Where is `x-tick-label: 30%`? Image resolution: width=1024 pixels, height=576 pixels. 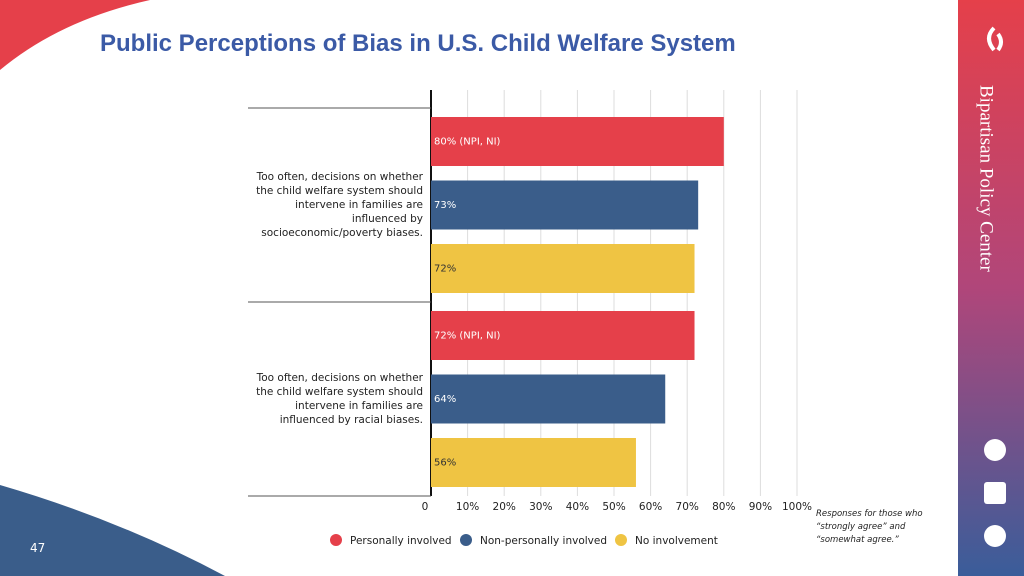 x-tick-label: 30% is located at coordinates (540, 507).